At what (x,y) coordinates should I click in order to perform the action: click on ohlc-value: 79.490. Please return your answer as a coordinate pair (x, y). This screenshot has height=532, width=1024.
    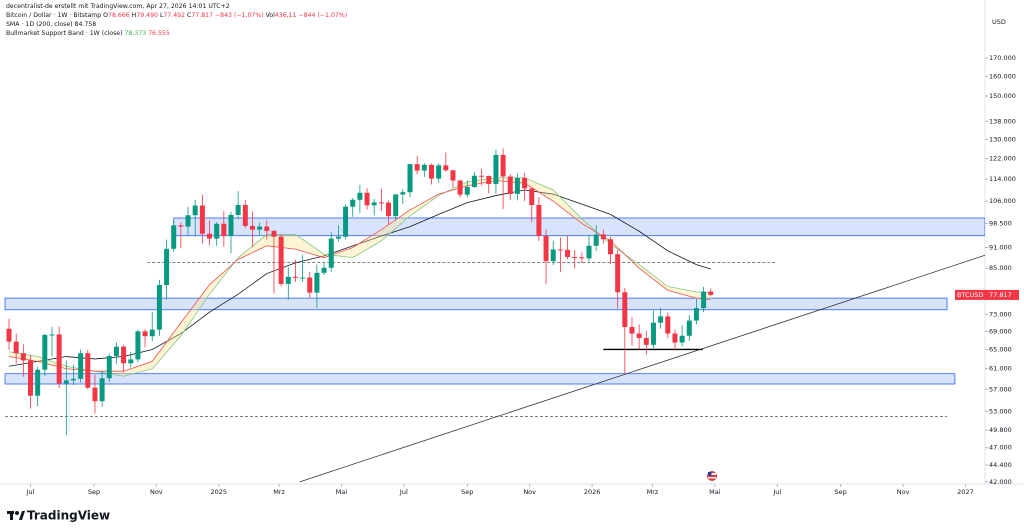
    Looking at the image, I should click on (147, 15).